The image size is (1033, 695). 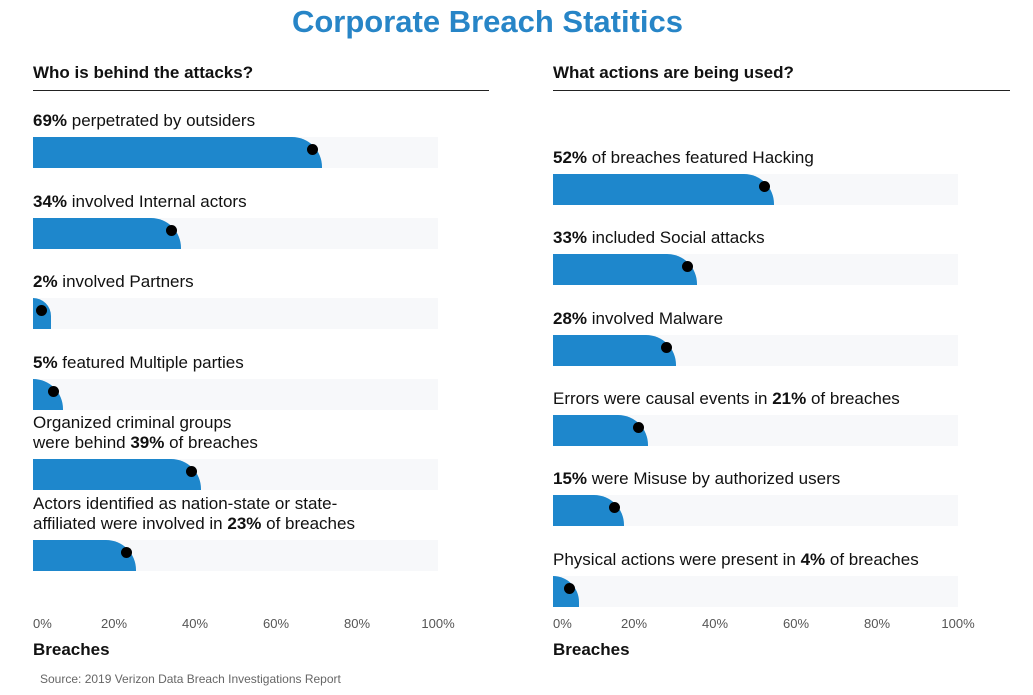 I want to click on bar-value-label: 28%, so click(x=570, y=318).